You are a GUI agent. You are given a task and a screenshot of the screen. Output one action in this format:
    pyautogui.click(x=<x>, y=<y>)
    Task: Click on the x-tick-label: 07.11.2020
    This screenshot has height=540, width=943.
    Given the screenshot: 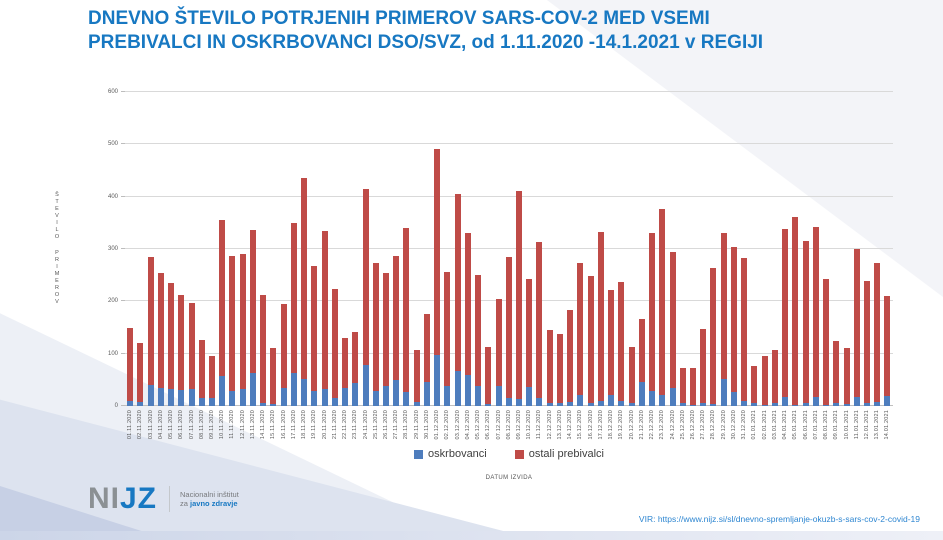 What is the action you would take?
    pyautogui.click(x=191, y=425)
    